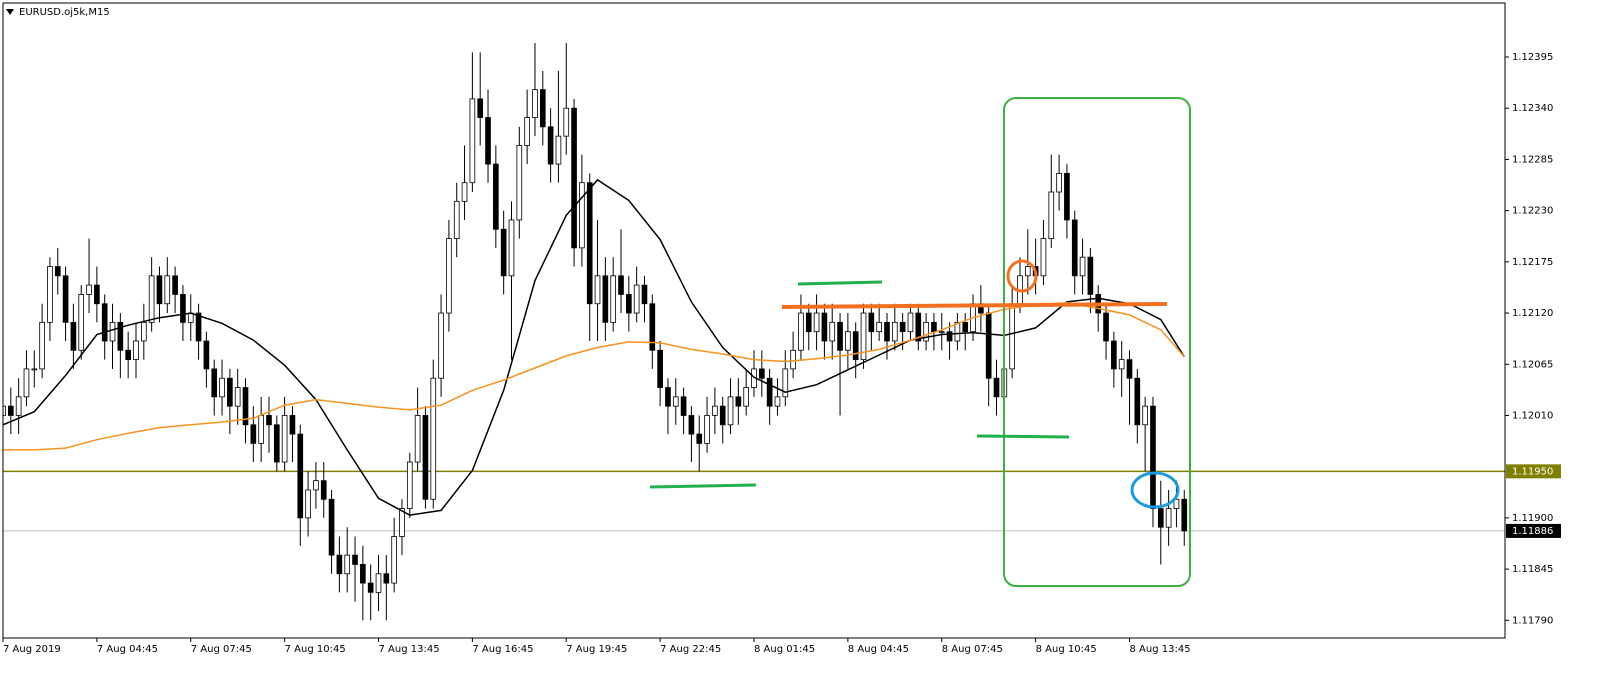 The image size is (1600, 673). I want to click on x-tick-label: 8 Aug 13:45, so click(1160, 649).